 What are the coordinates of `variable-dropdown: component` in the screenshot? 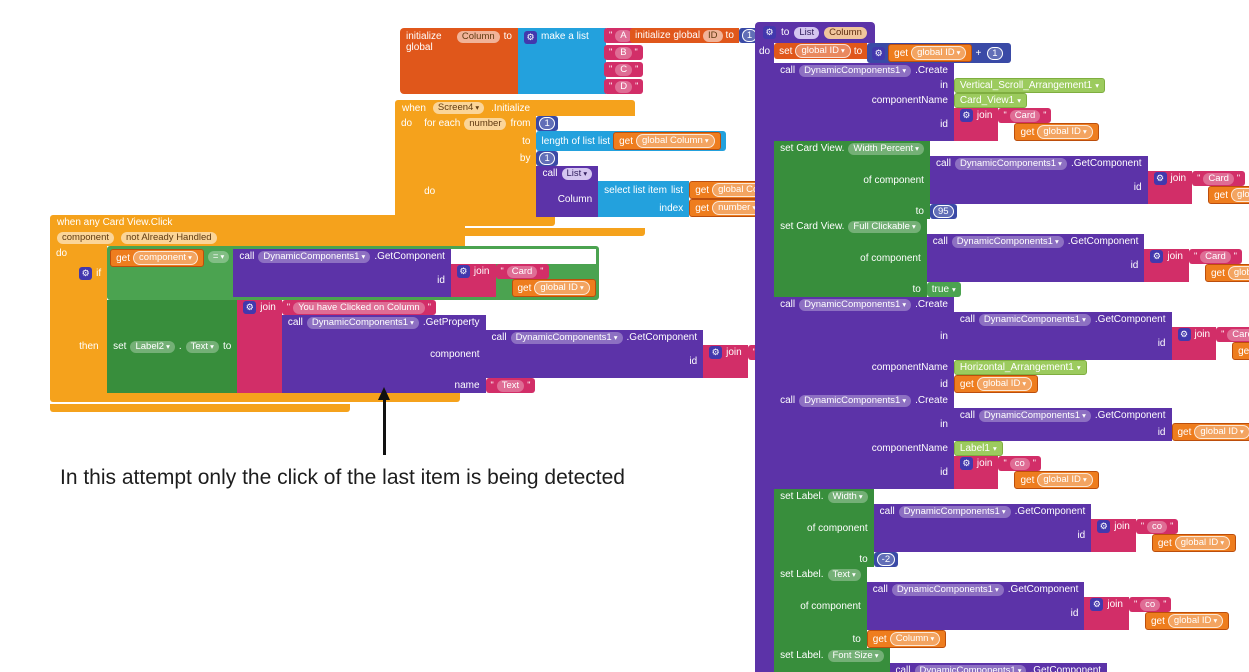 It's located at (165, 258).